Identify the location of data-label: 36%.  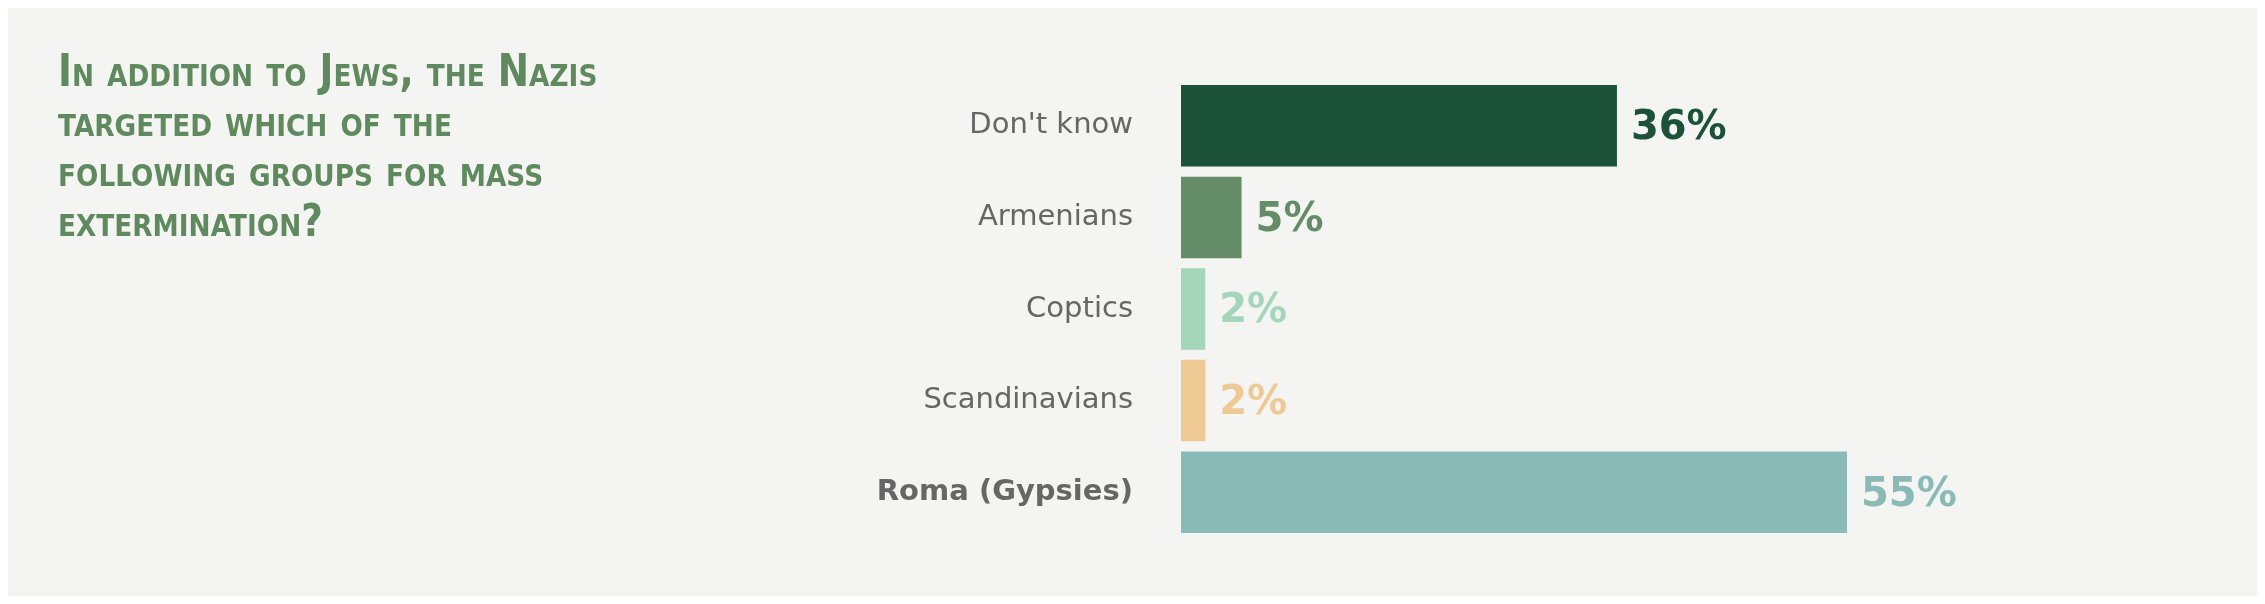
(1678, 125).